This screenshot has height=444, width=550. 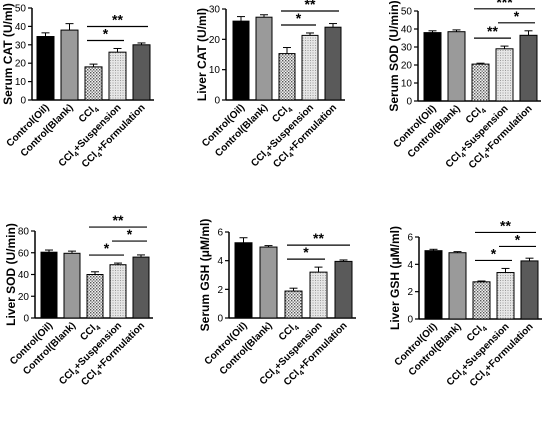 What do you see at coordinates (202, 54) in the screenshot?
I see `y-axis-label: Liver CAT (U/ml)` at bounding box center [202, 54].